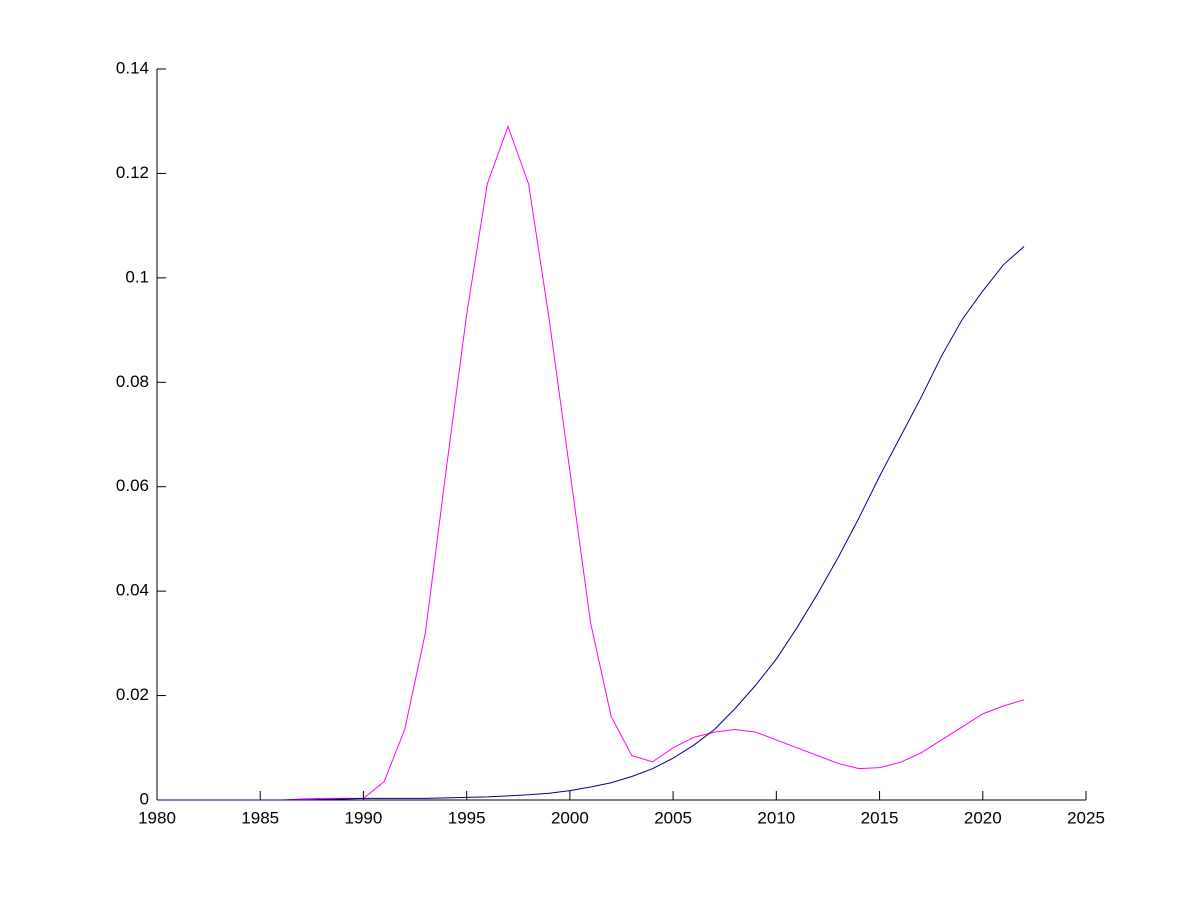 The height and width of the screenshot is (900, 1200). What do you see at coordinates (132, 381) in the screenshot?
I see `y-tick-label: 0.08` at bounding box center [132, 381].